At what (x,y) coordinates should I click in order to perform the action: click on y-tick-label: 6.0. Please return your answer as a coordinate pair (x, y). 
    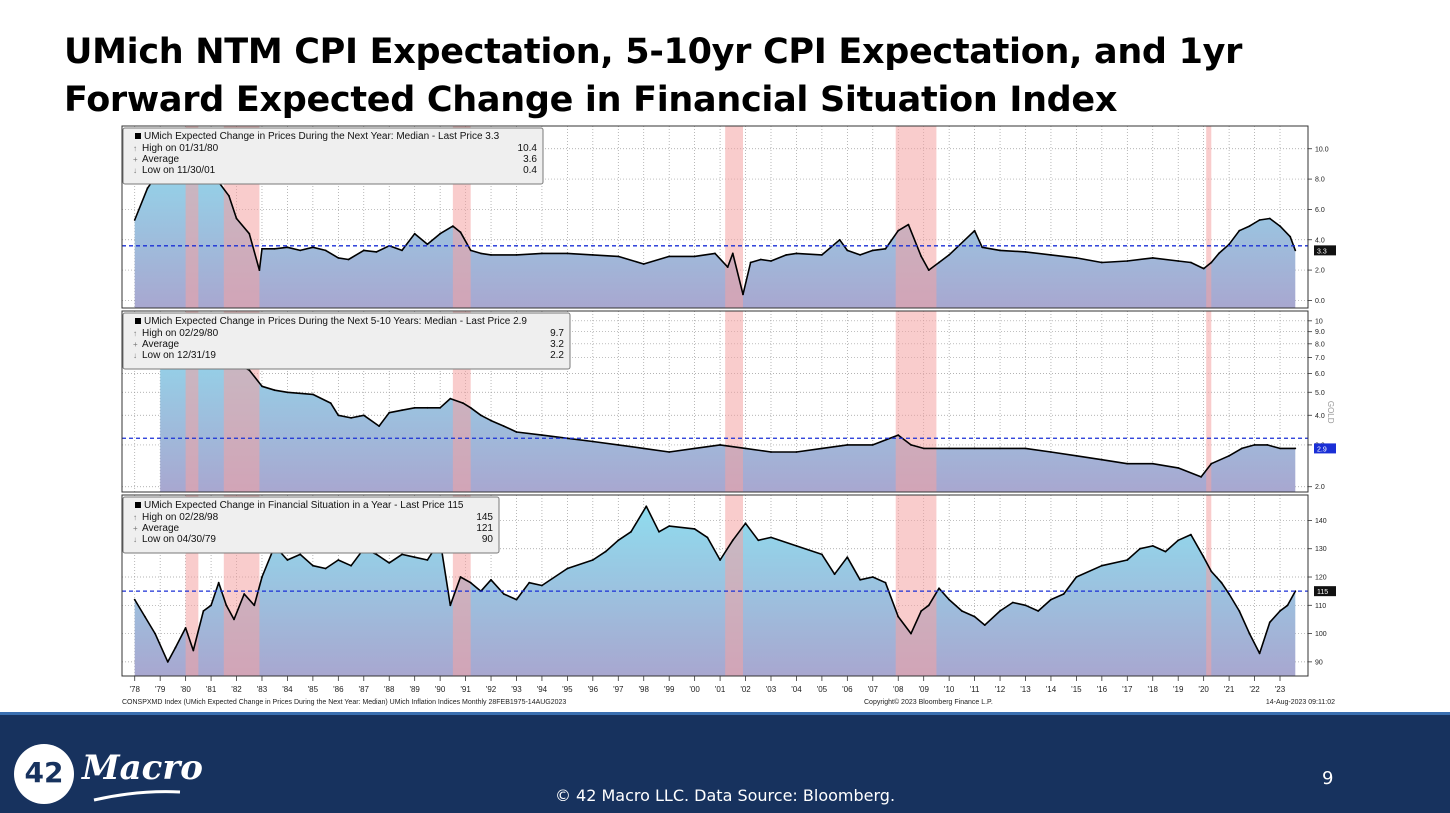
    Looking at the image, I should click on (1320, 374).